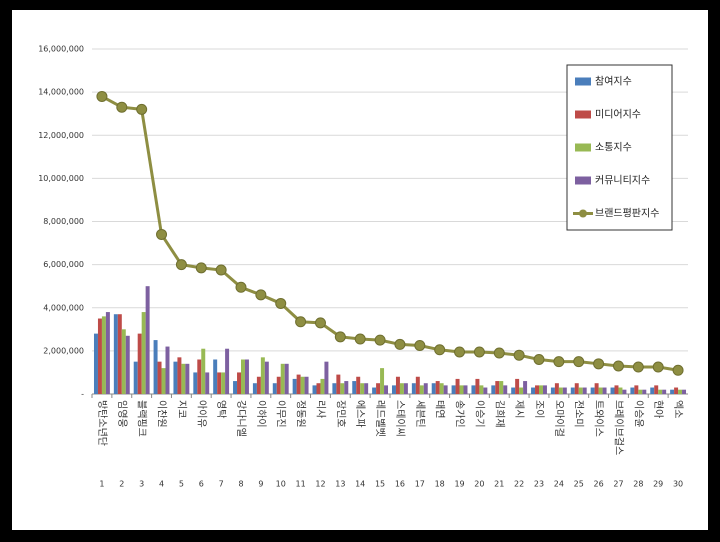 Image resolution: width=720 pixels, height=542 pixels. What do you see at coordinates (360, 414) in the screenshot?
I see `x-tick-label: 에스파` at bounding box center [360, 414].